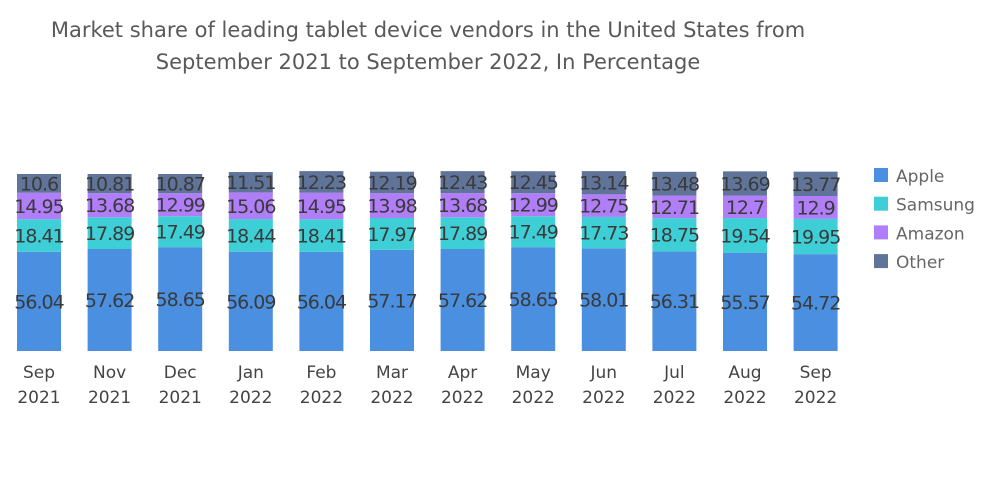 This screenshot has height=504, width=1000. I want to click on x-tick-label: Dec, so click(180, 373).